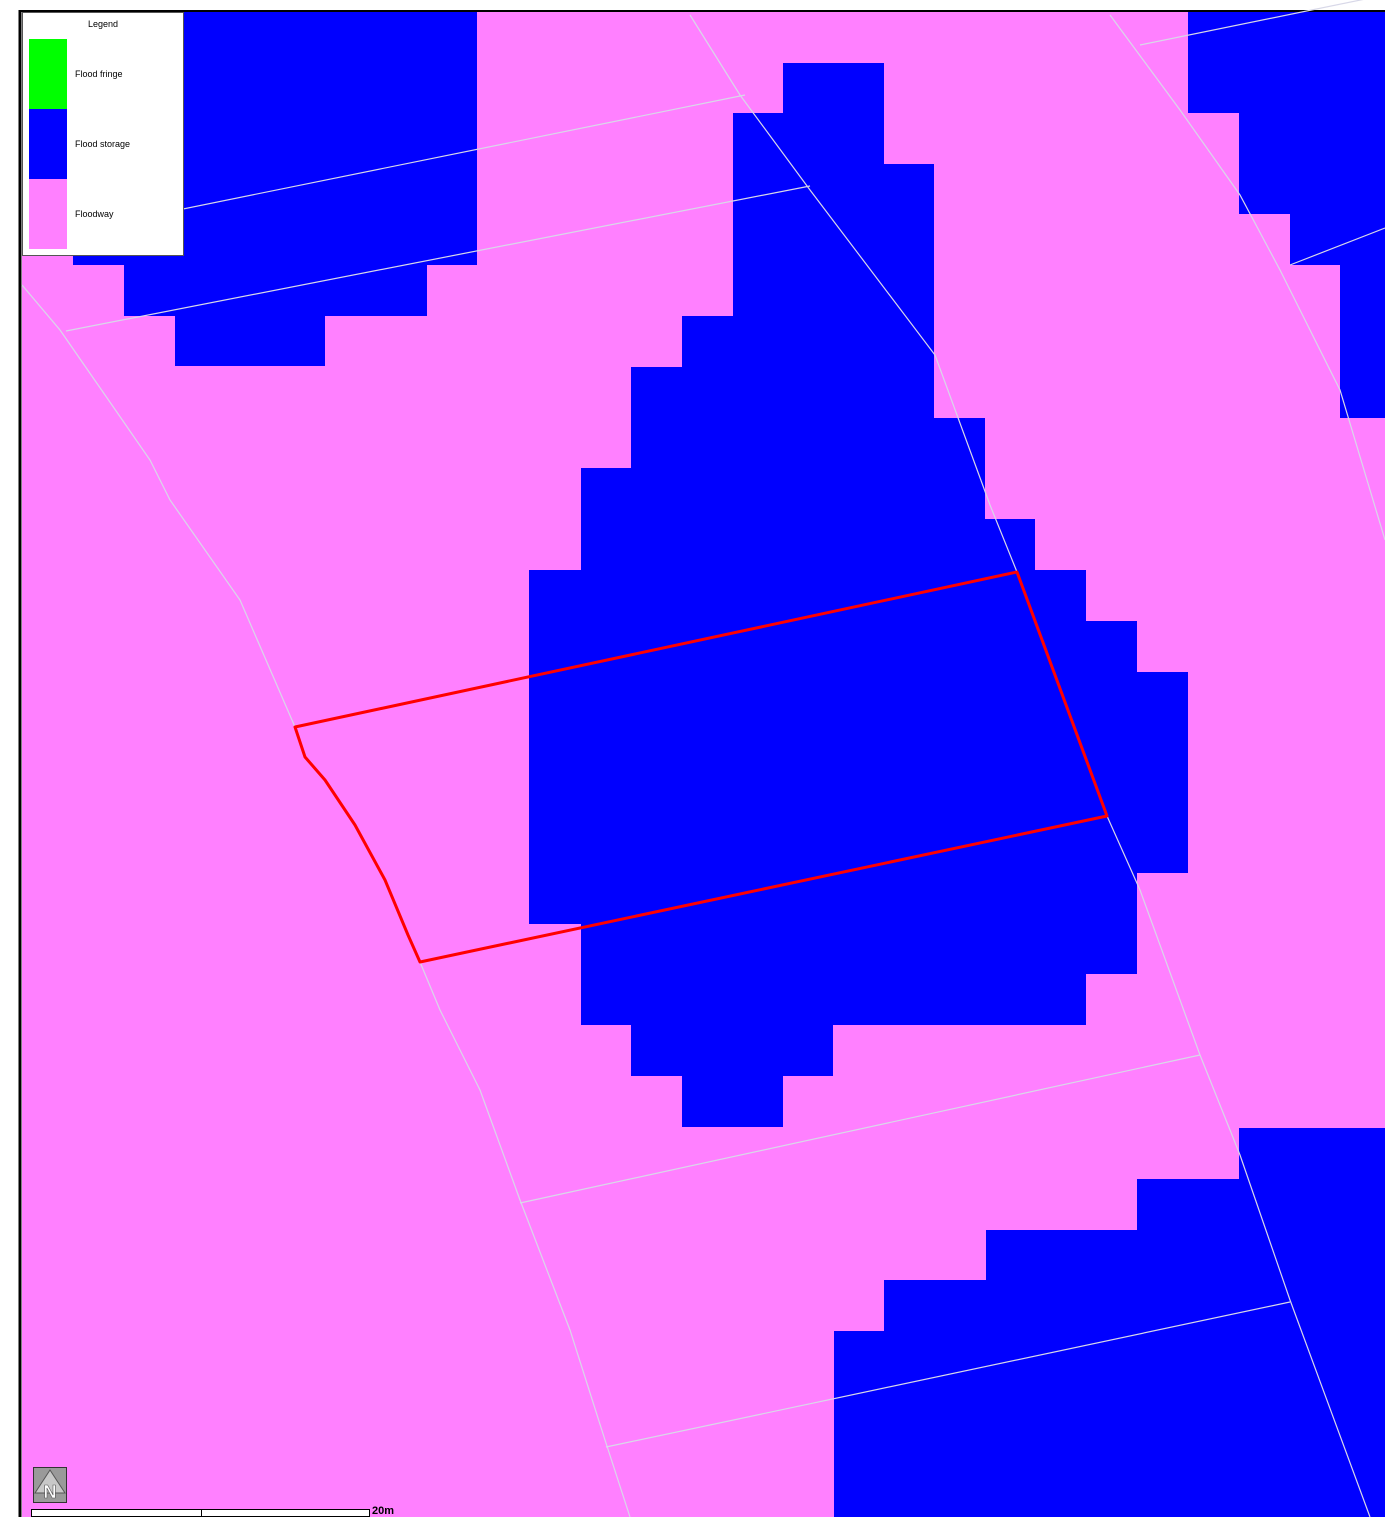 Image resolution: width=1385 pixels, height=1517 pixels. I want to click on legend-title: Legend, so click(103, 24).